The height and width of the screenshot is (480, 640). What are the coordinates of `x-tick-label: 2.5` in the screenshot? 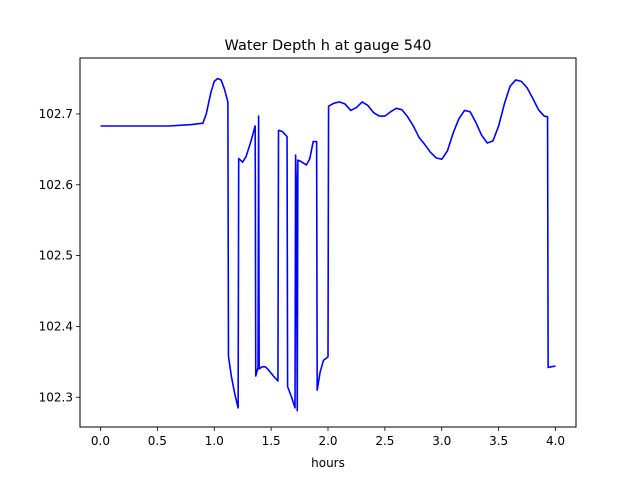 It's located at (384, 441).